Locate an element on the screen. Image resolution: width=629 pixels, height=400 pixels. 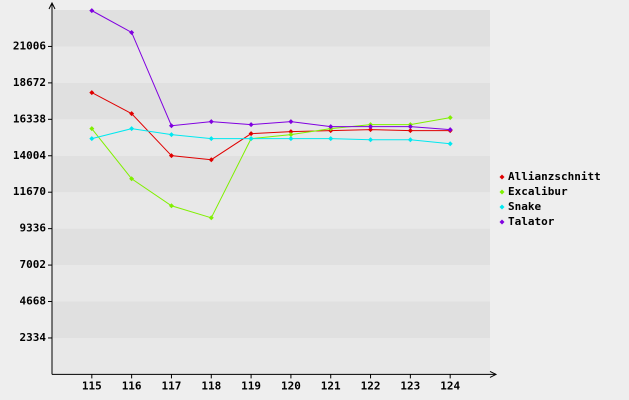
x-tick-label: 116 is located at coordinates (132, 385).